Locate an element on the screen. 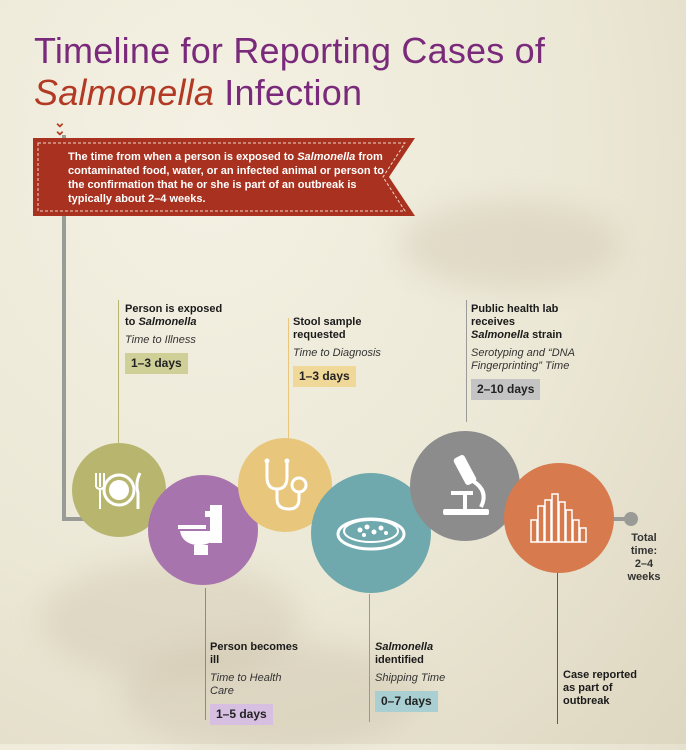 This screenshot has height=750, width=686. step-2-connector is located at coordinates (205, 654).